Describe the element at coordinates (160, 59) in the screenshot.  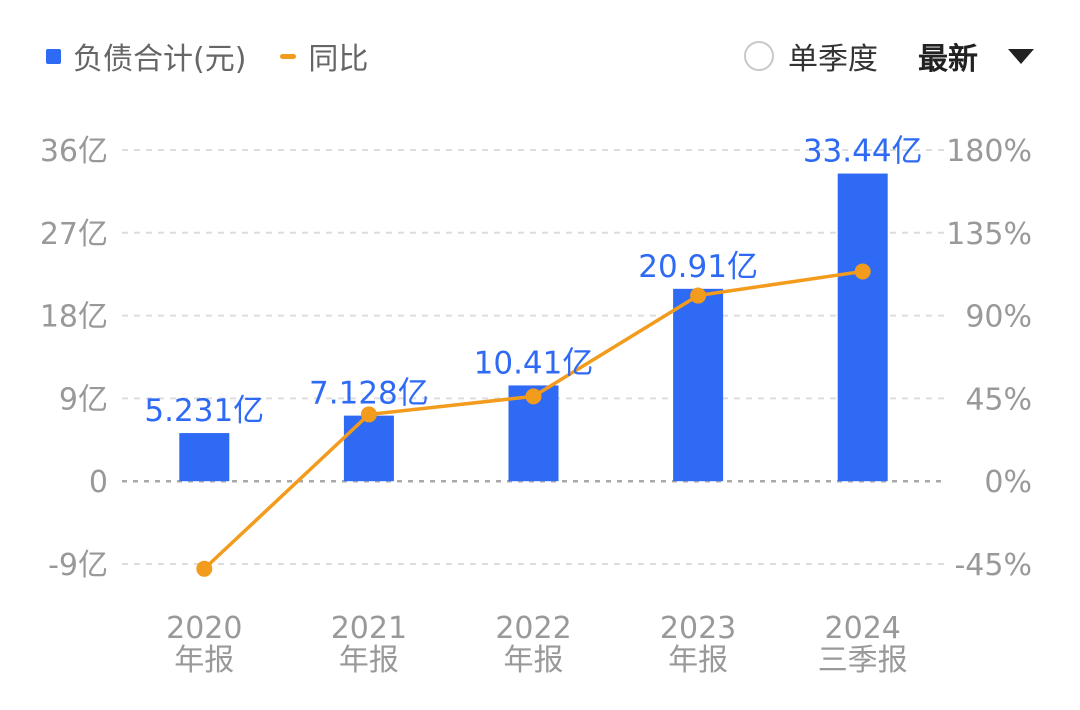
I see `legend-label-liabilities: 负债合计(元)` at that location.